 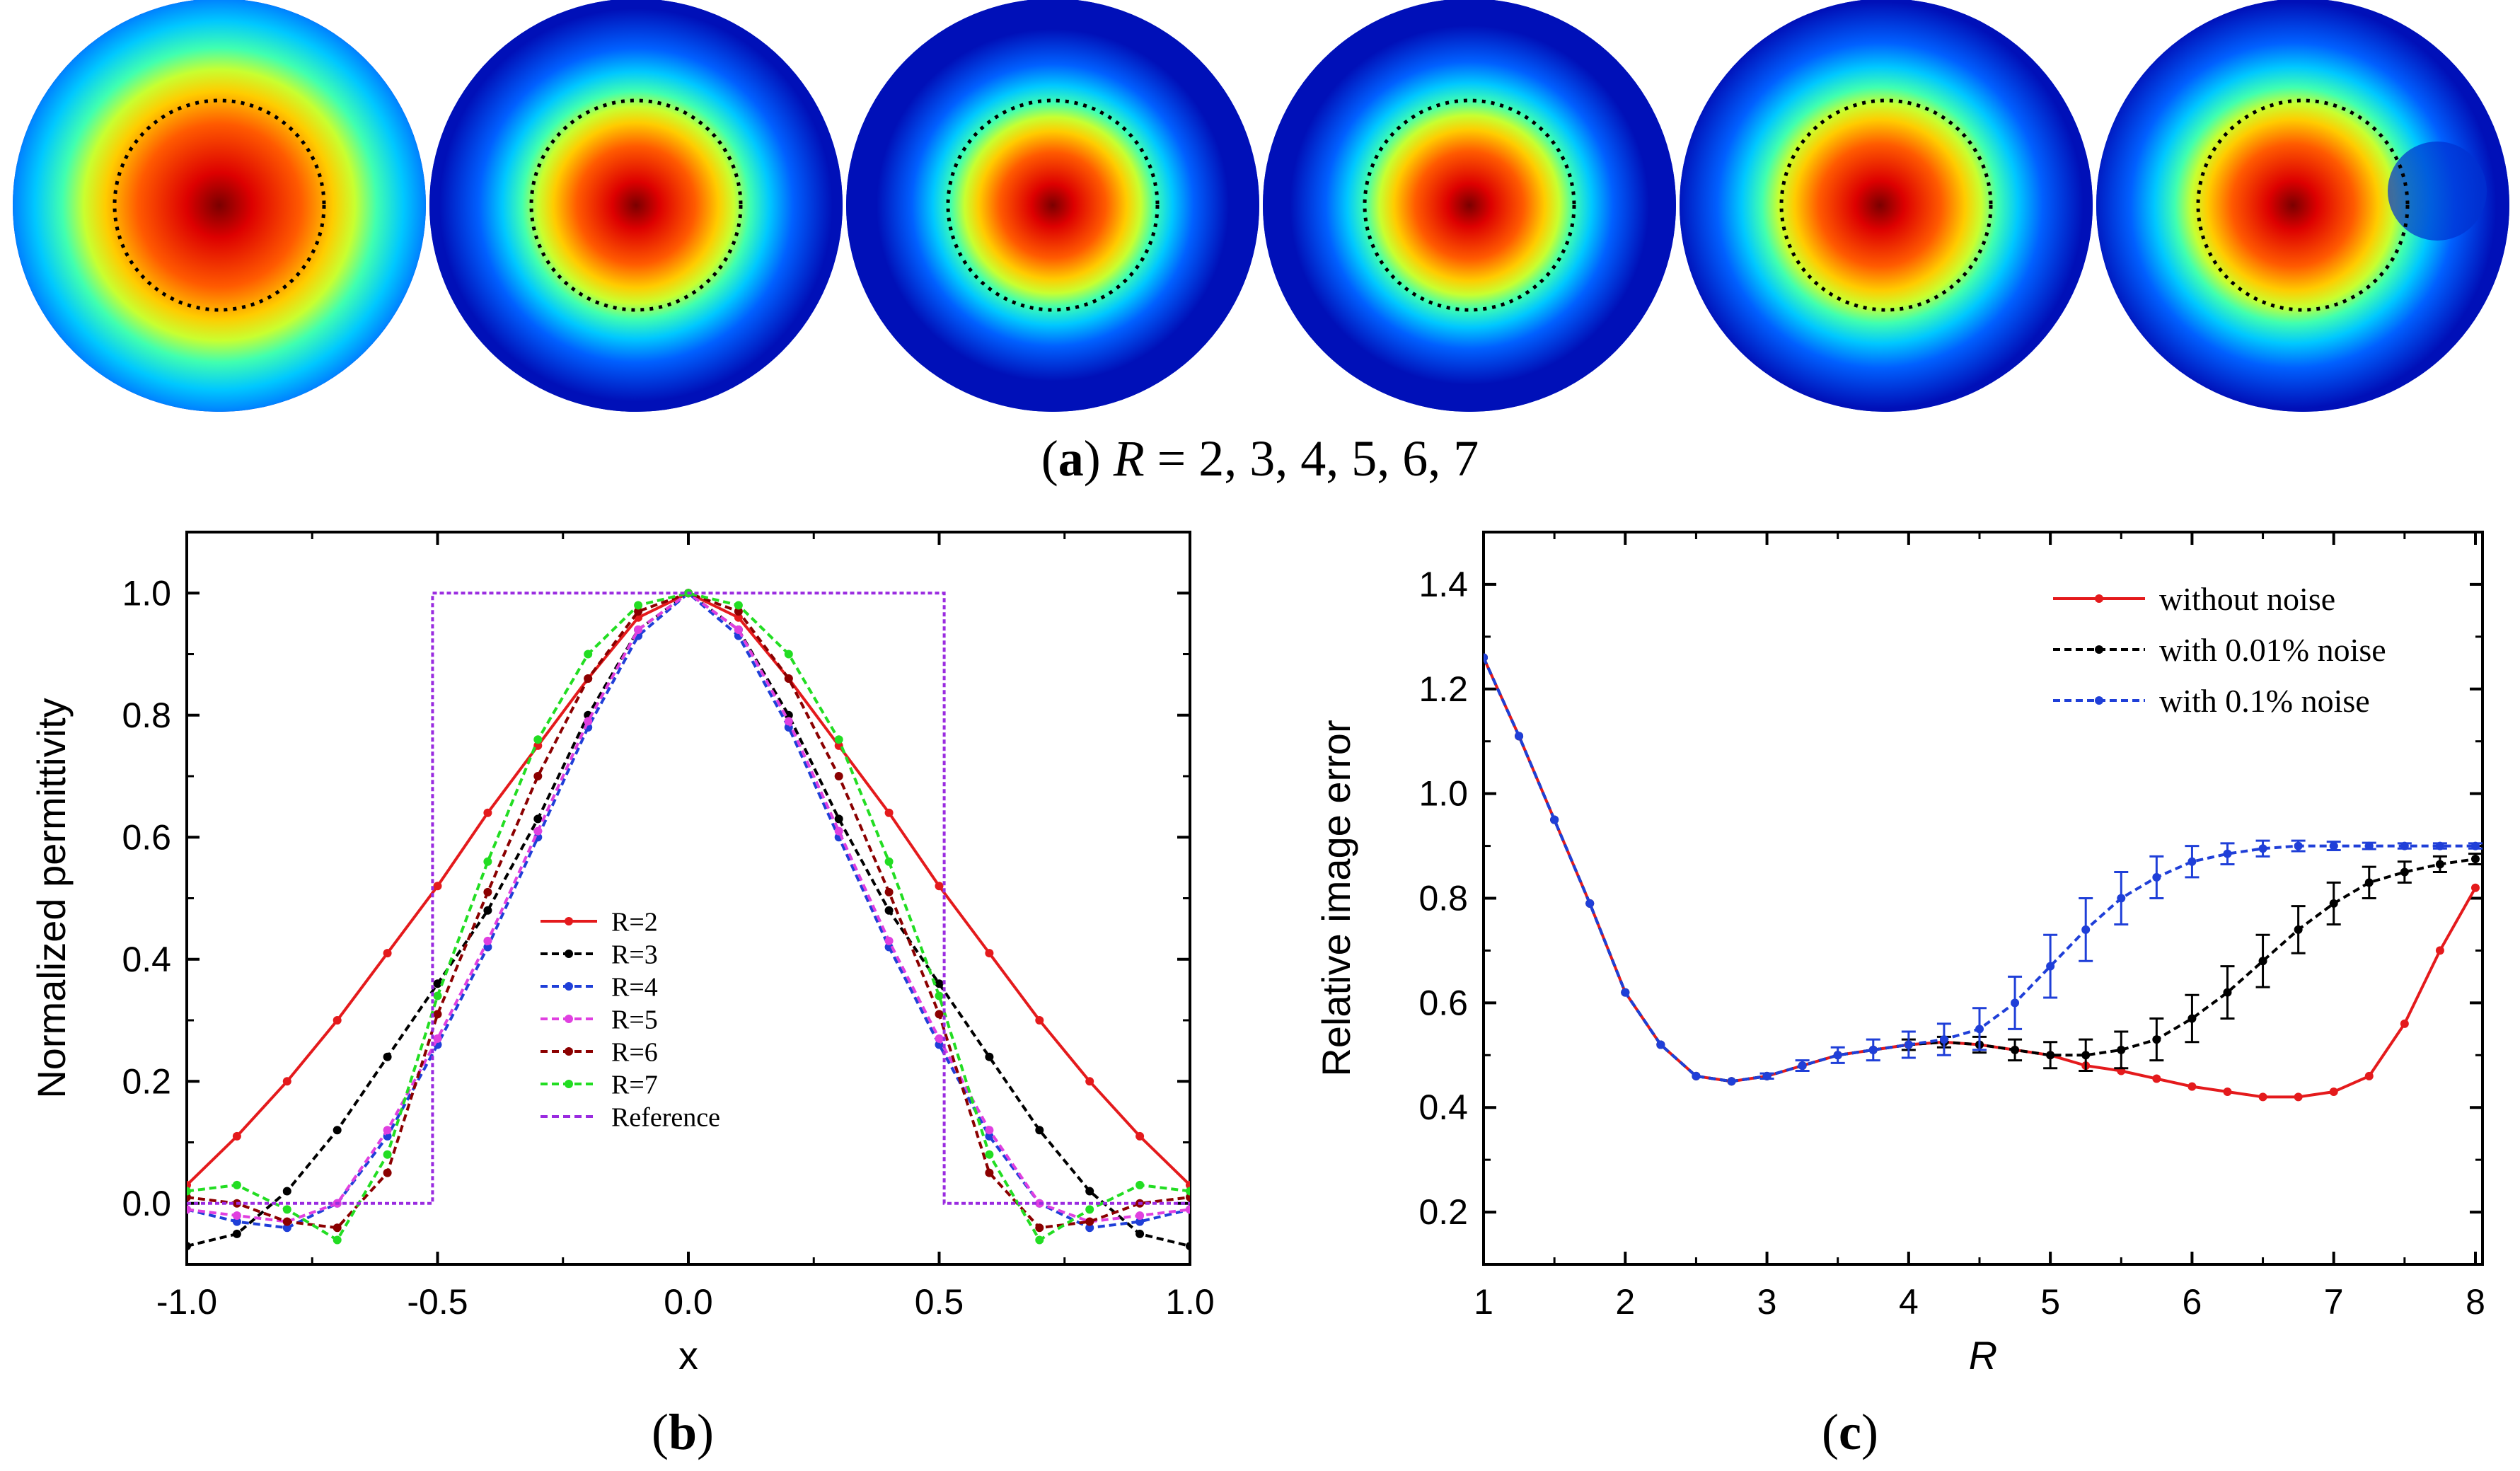 What do you see at coordinates (1625, 1302) in the screenshot?
I see `x-tick-label: 2` at bounding box center [1625, 1302].